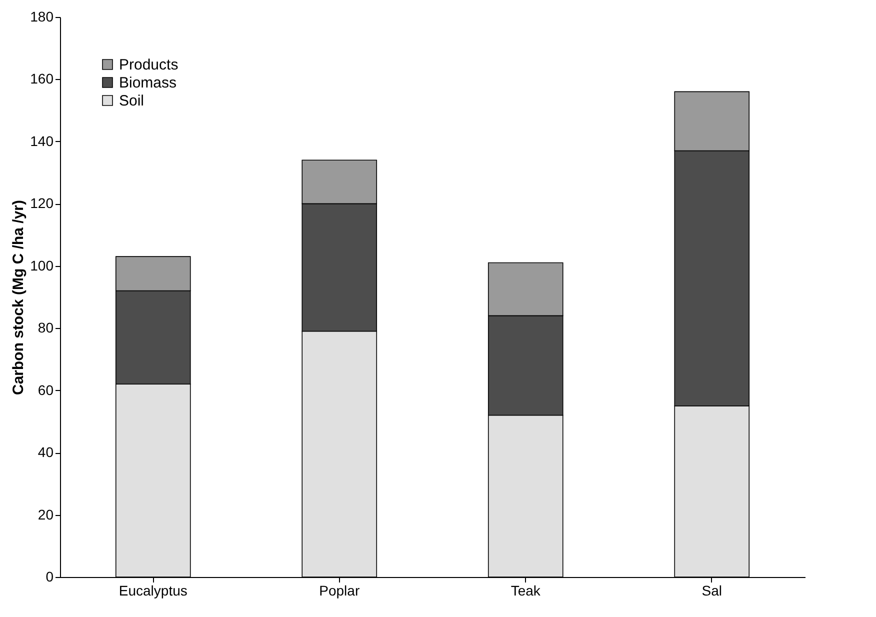 Image resolution: width=876 pixels, height=617 pixels. Describe the element at coordinates (42, 78) in the screenshot. I see `y-tick-label: 160` at that location.